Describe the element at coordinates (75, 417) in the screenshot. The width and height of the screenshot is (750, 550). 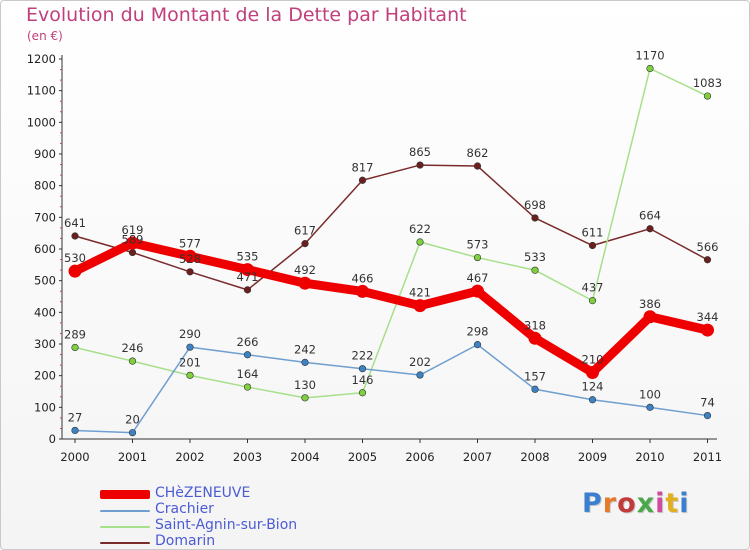
I see `data-label: 27` at that location.